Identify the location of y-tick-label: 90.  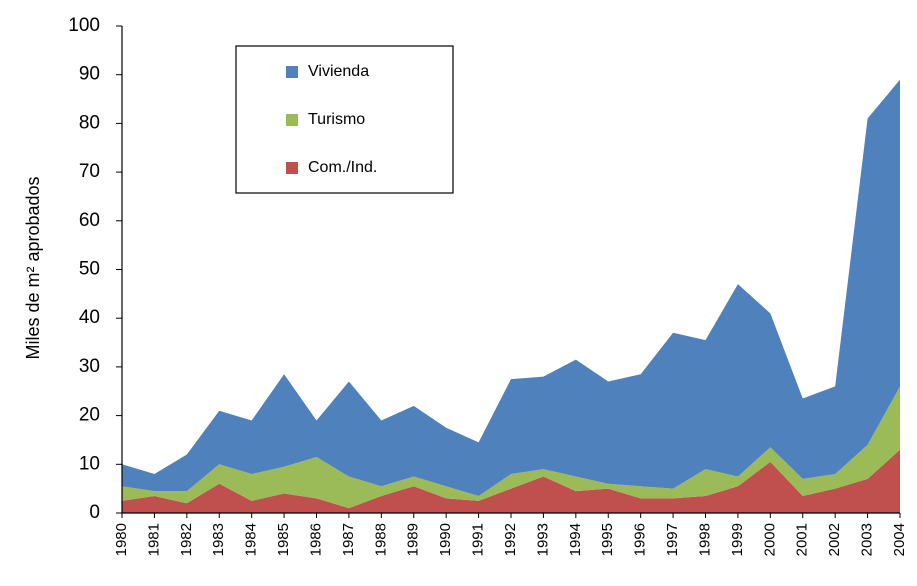
(89, 74).